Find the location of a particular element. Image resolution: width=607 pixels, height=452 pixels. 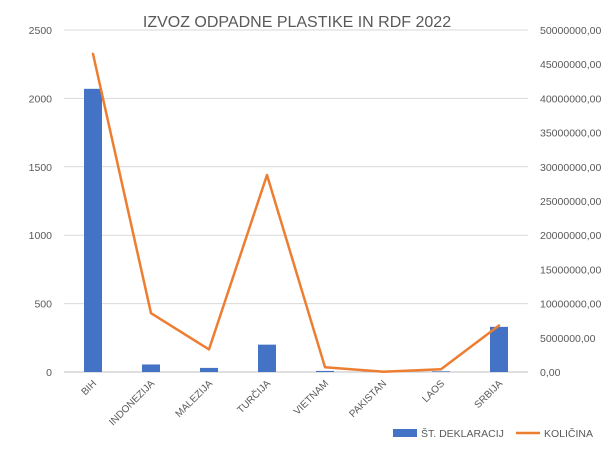

legend-label-bar: ŠT. DEKLARACIJ is located at coordinates (462, 433).